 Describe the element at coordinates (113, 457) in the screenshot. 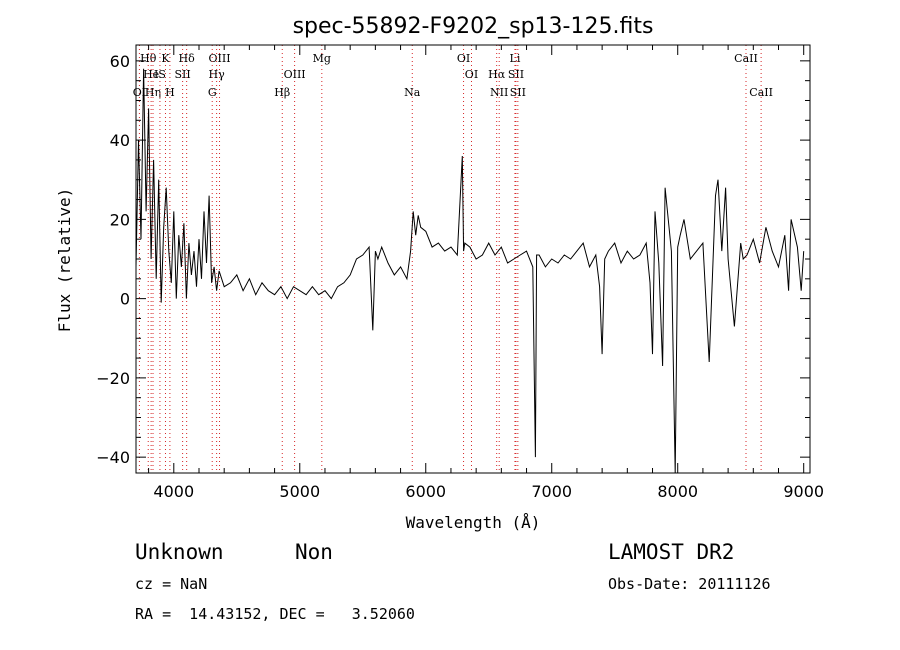

I see `y-tick-label: −40` at that location.